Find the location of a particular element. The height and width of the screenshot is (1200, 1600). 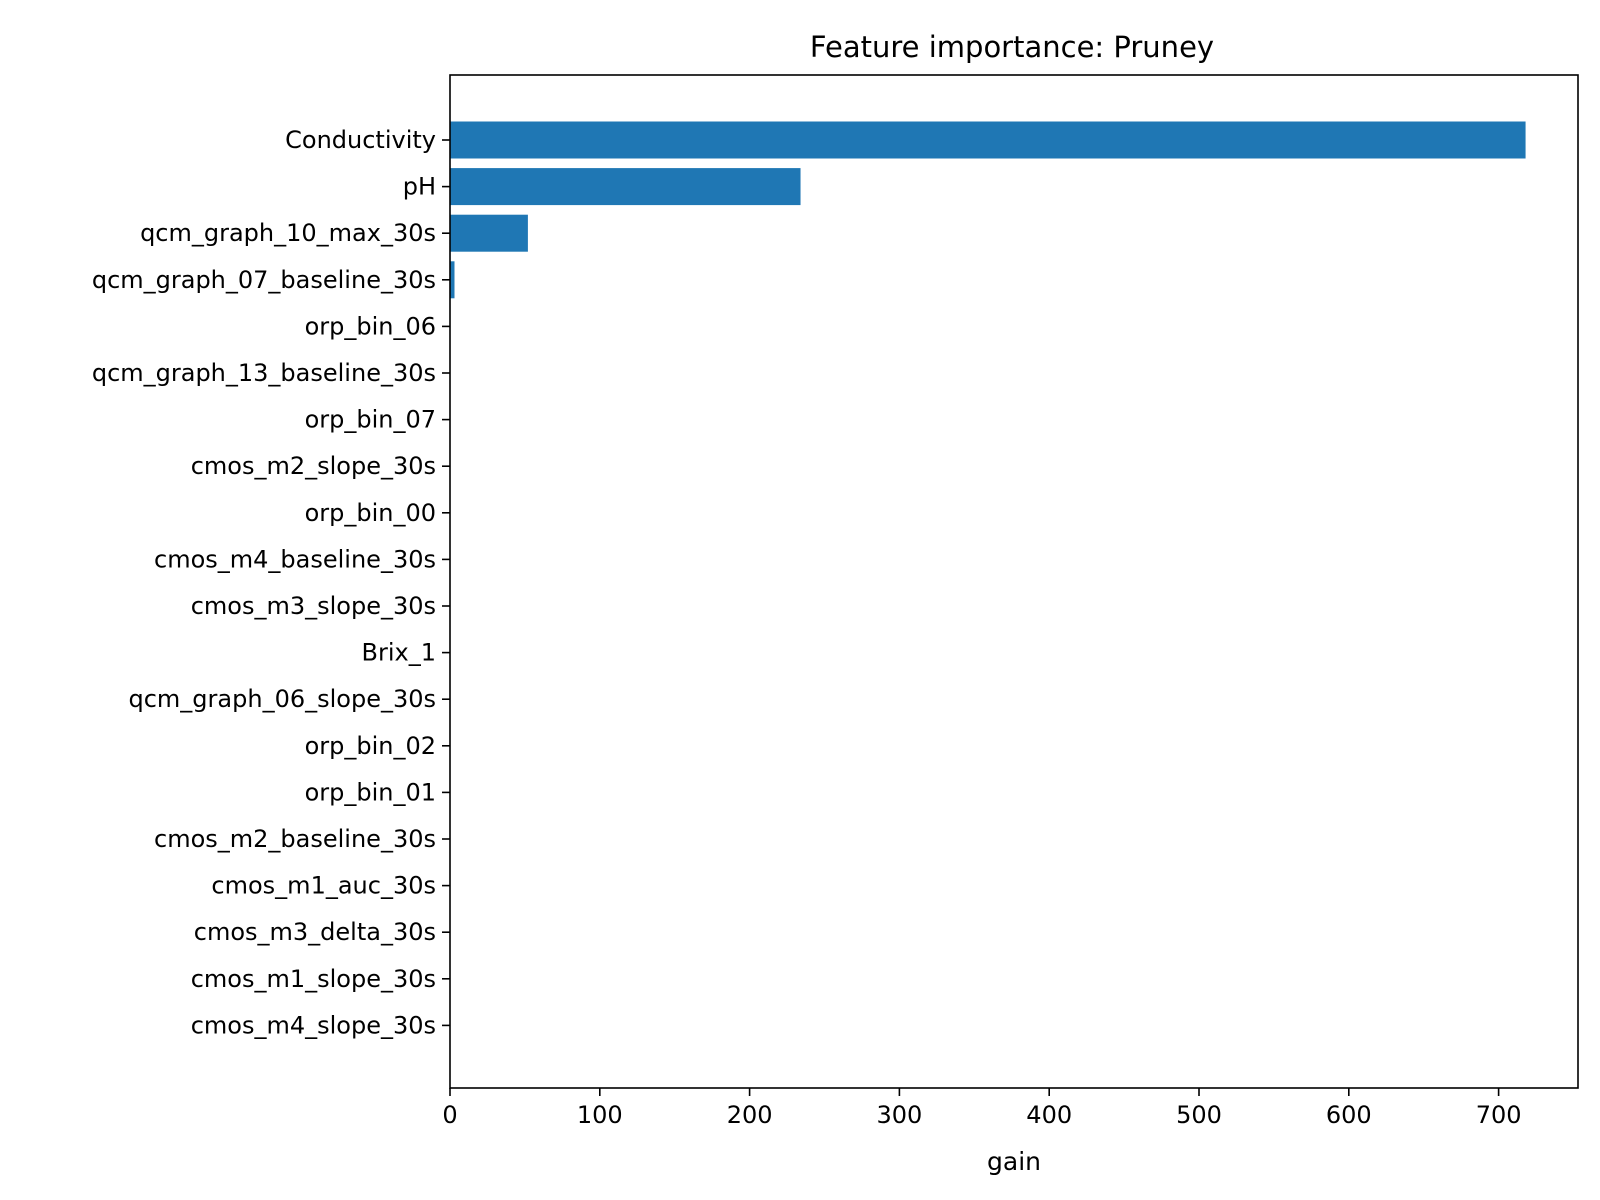

y-tick-label: Brix_1 is located at coordinates (399, 653).